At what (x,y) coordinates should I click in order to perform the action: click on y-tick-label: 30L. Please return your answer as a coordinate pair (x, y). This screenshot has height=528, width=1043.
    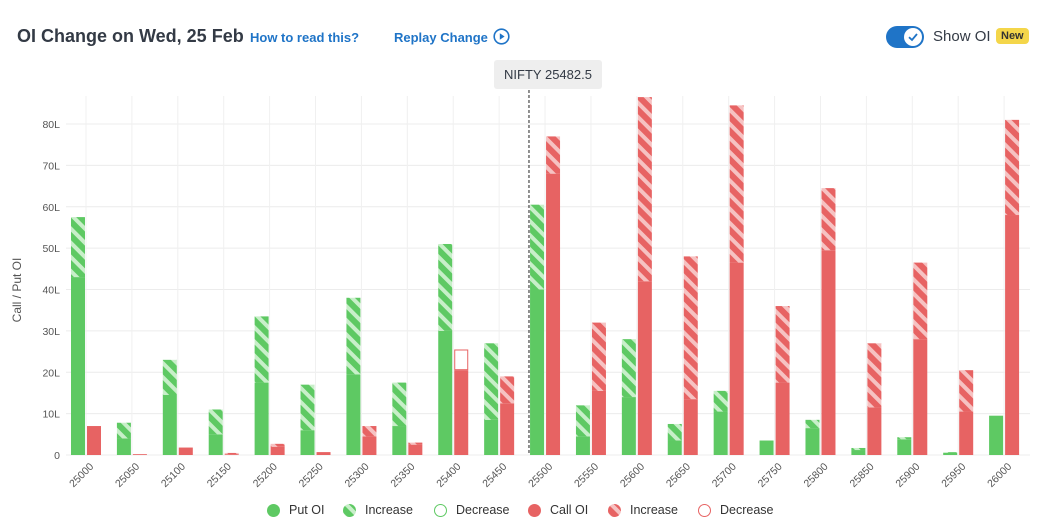
    Looking at the image, I should click on (51, 332).